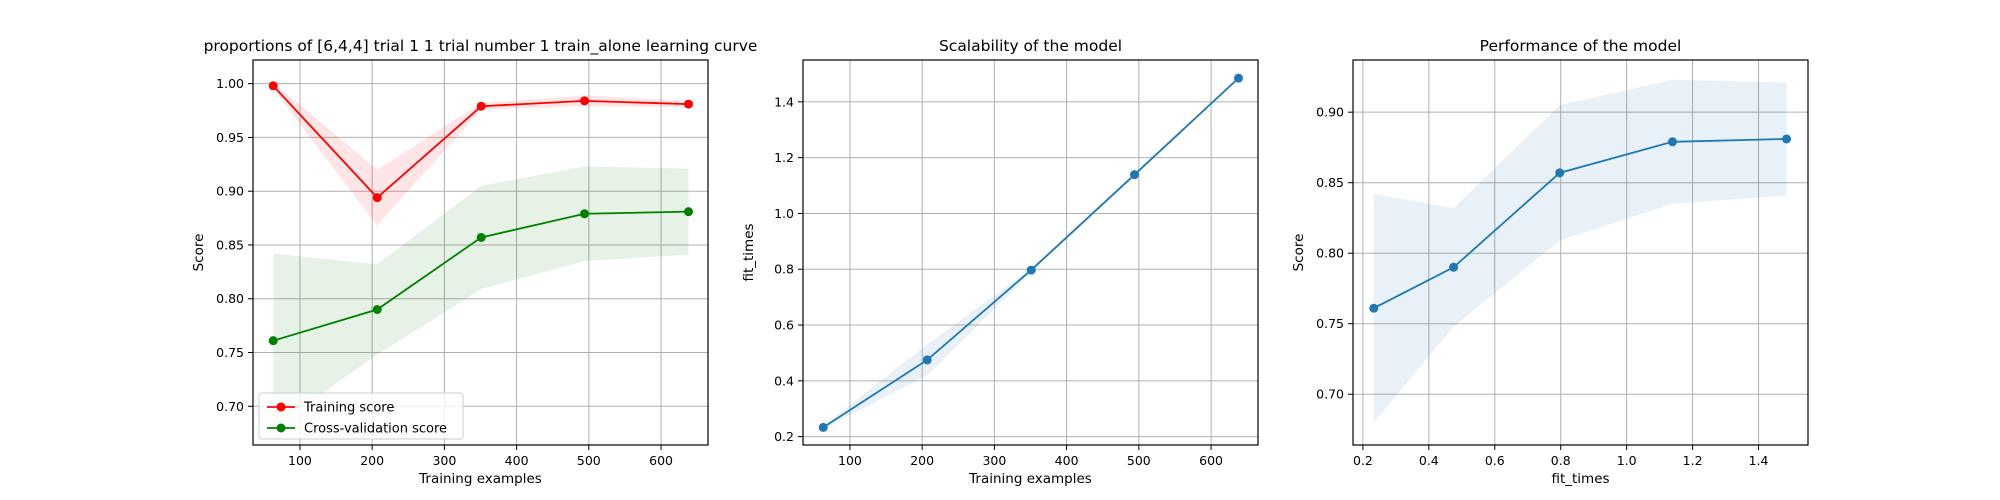 Image resolution: width=2000 pixels, height=500 pixels. I want to click on x-tick-label: 1.4, so click(1759, 460).